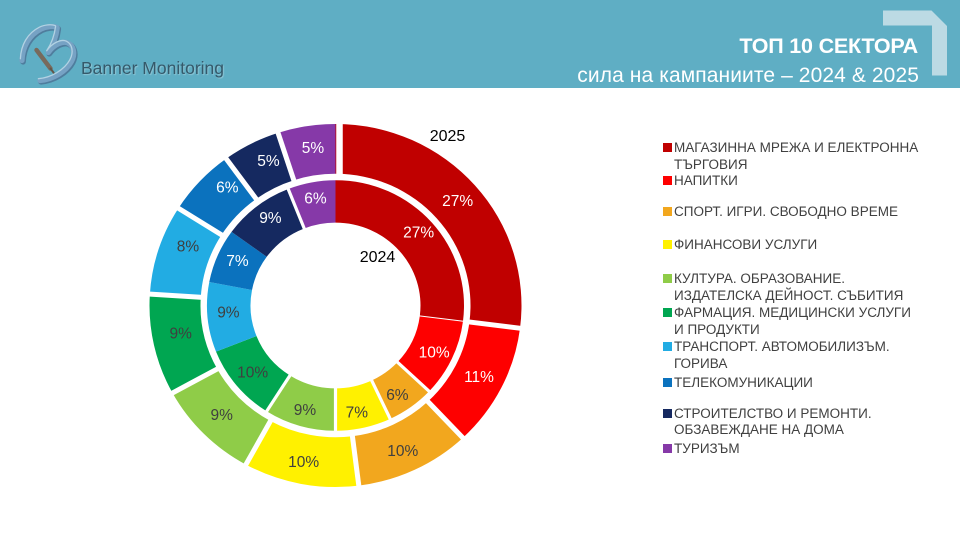 The height and width of the screenshot is (540, 960). Describe the element at coordinates (479, 377) in the screenshot. I see `svg-text: 11%` at that location.